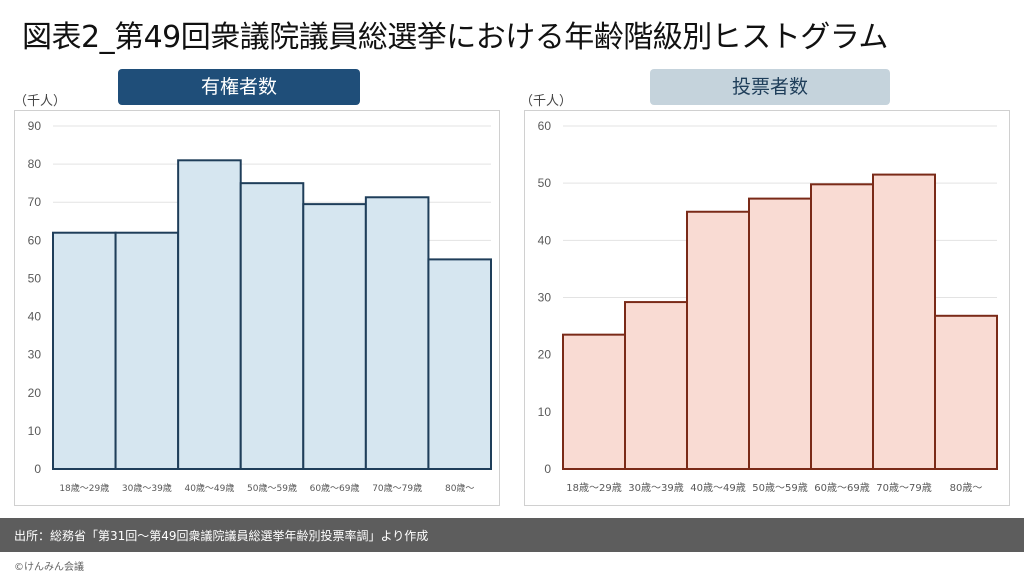  Describe the element at coordinates (49, 567) in the screenshot. I see `copyright-text: ©けんみん会議` at that location.